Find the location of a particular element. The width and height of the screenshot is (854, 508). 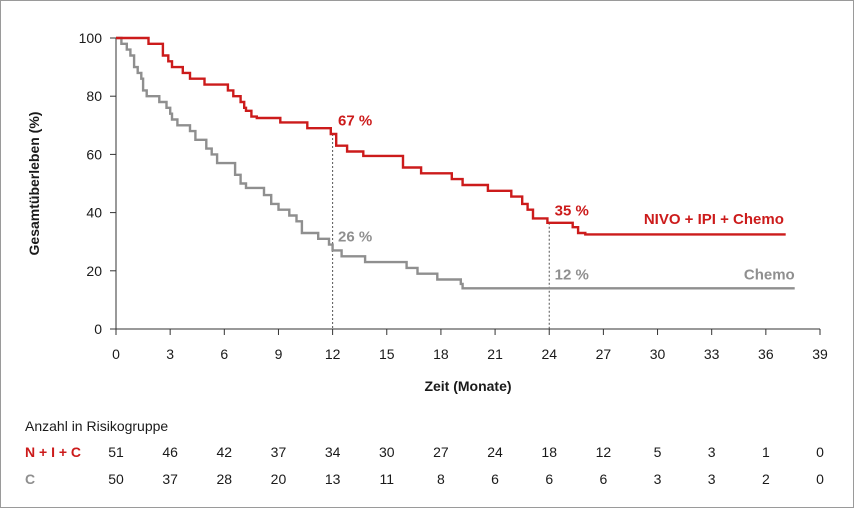

x-tick-label: 9 is located at coordinates (279, 354).